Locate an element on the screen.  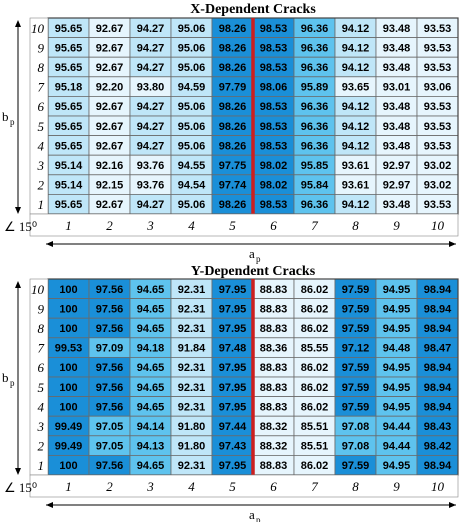
row-label: 1 is located at coordinates (41, 465).